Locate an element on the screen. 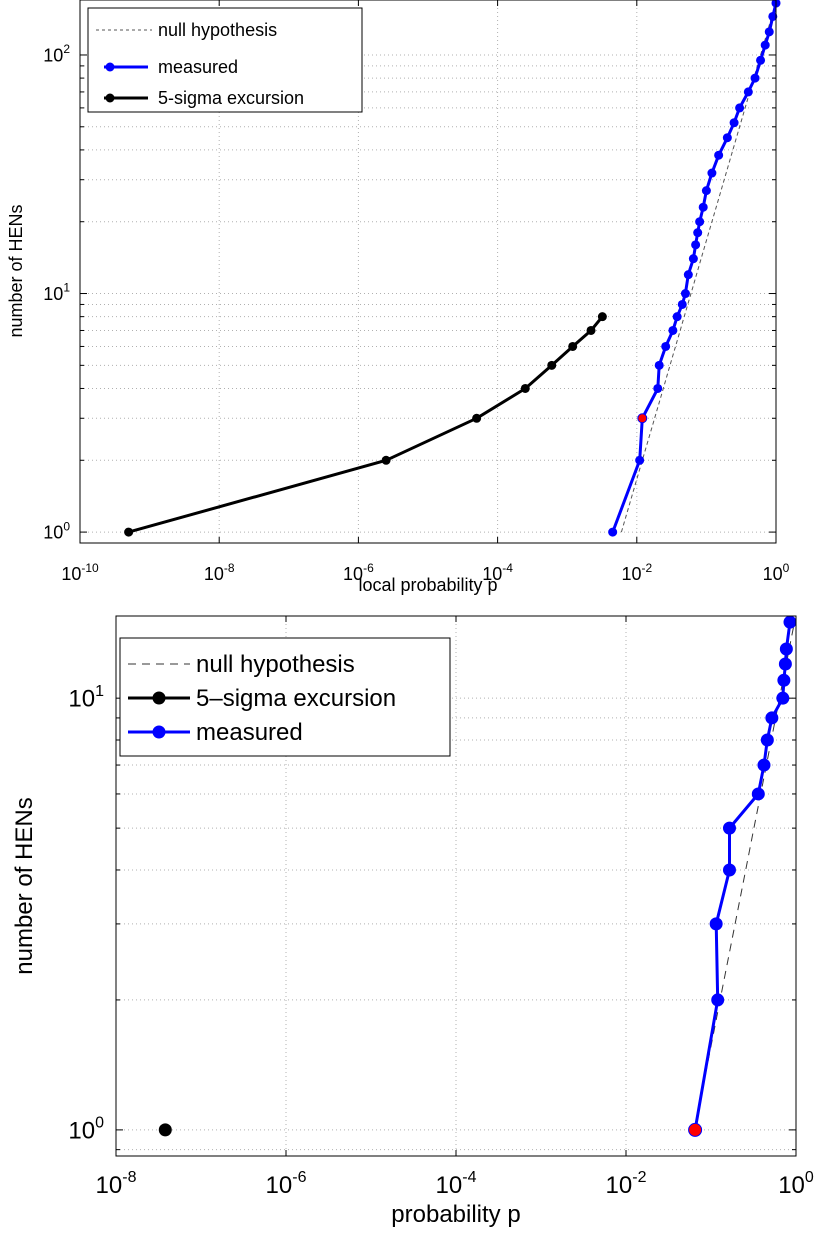 The image size is (822, 1237). x-tick-labels: 10⁻¹⁰ 10⁻⁸ 10⁻⁶ 10⁻⁴ 10⁻² 10⁰ is located at coordinates (425, 572).